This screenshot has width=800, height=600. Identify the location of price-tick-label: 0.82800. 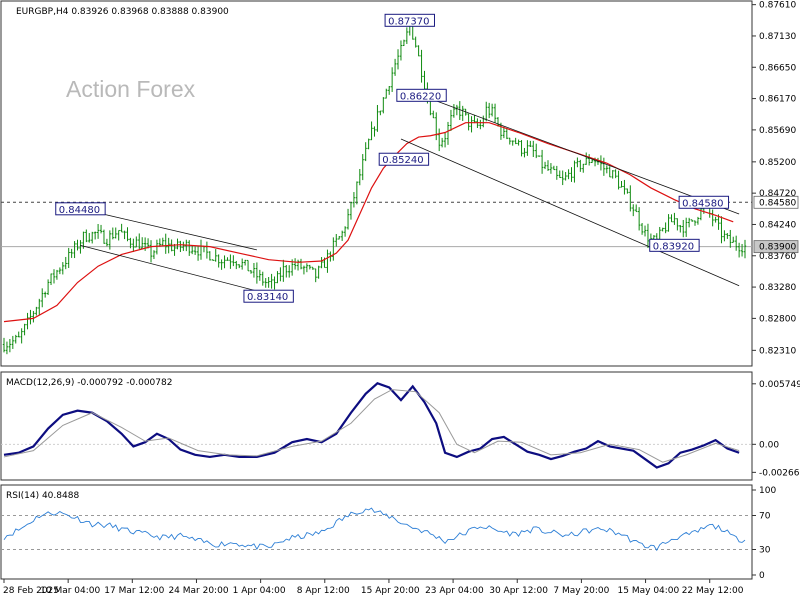
(777, 319).